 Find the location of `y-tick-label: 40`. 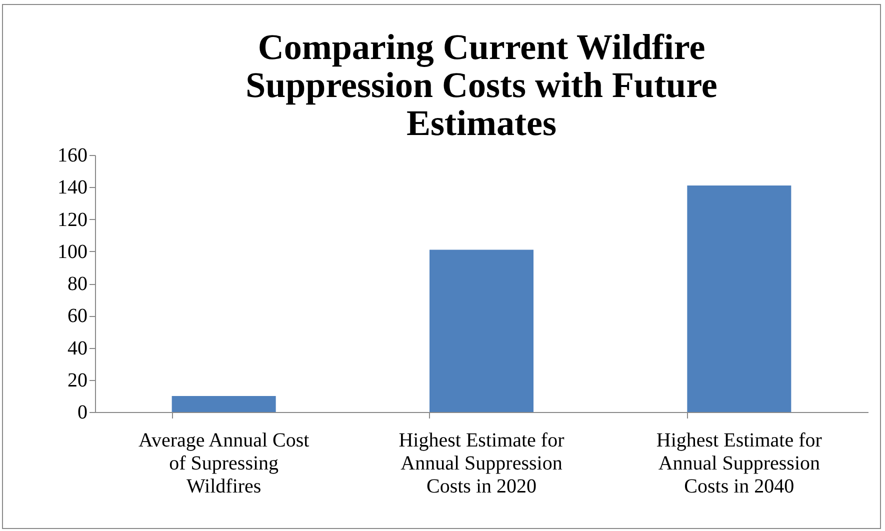

y-tick-label: 40 is located at coordinates (78, 348).